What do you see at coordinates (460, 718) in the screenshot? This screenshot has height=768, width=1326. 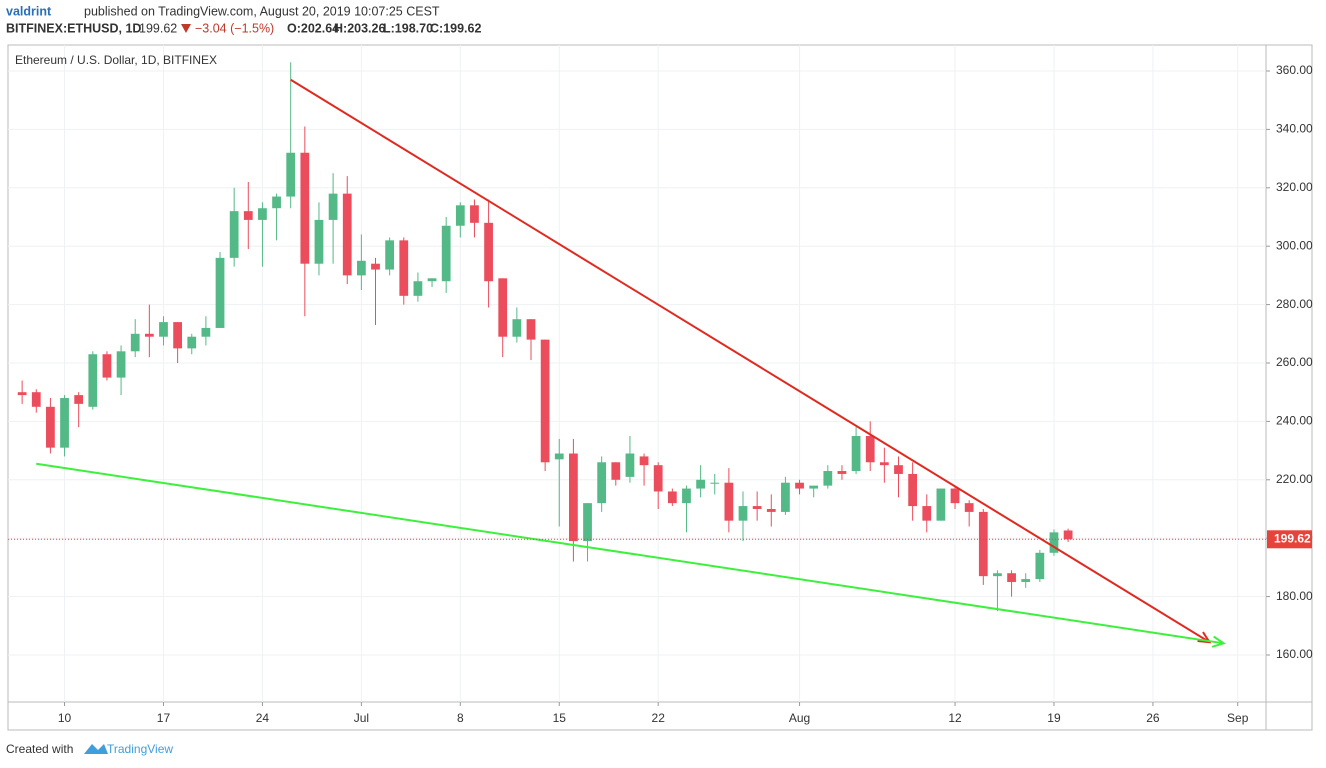 I see `x-tick-label: 8` at bounding box center [460, 718].